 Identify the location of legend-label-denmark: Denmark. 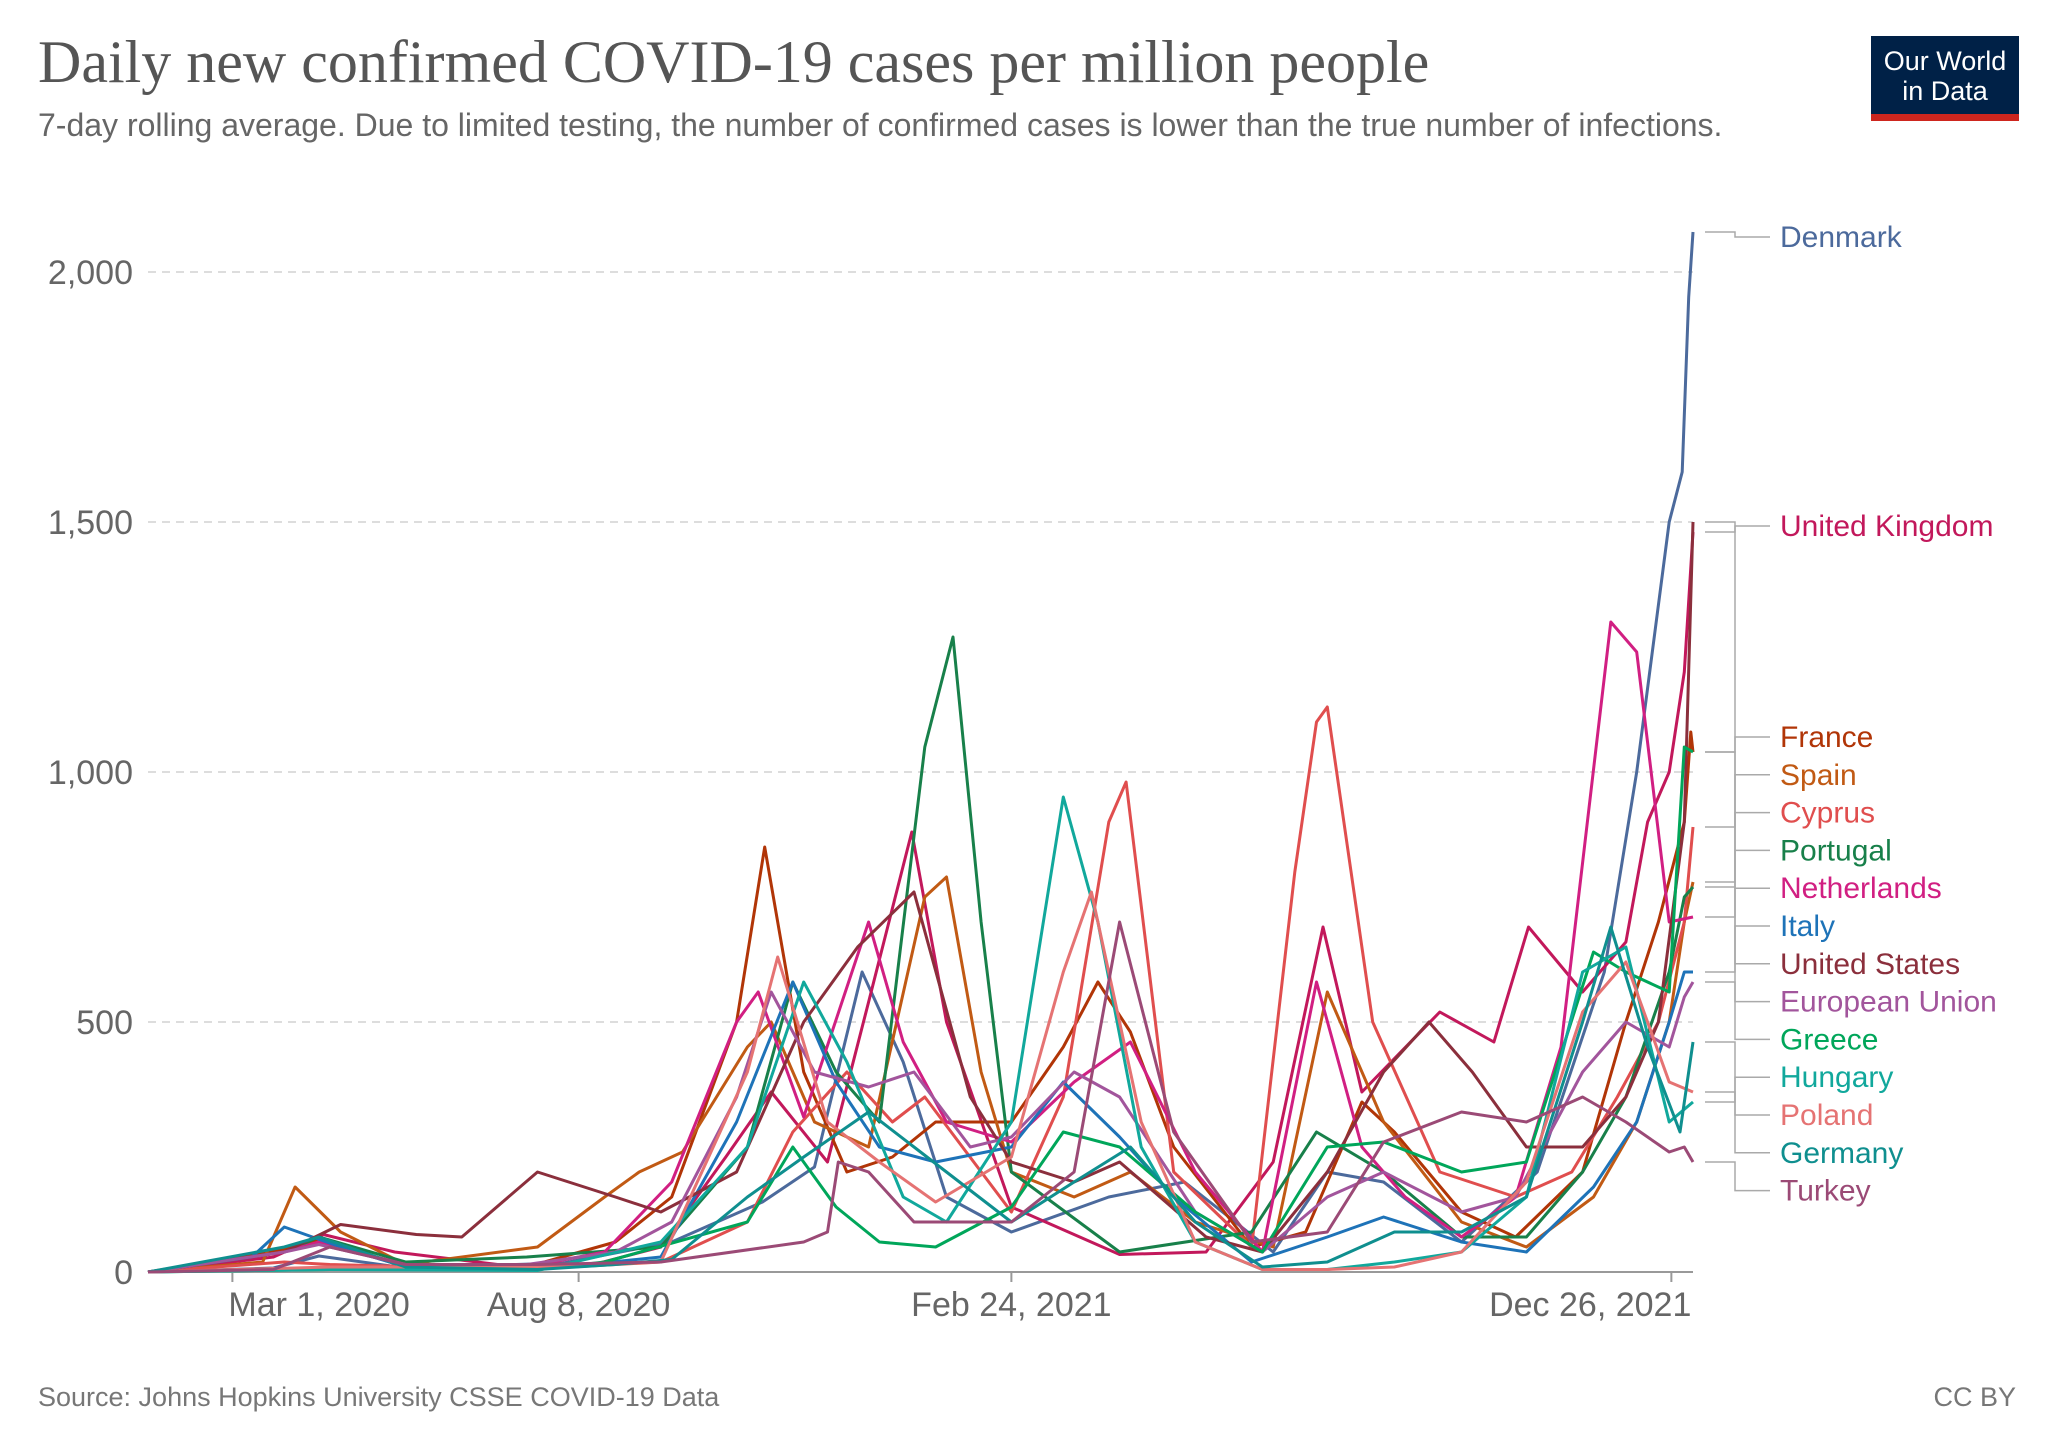
(1841, 237).